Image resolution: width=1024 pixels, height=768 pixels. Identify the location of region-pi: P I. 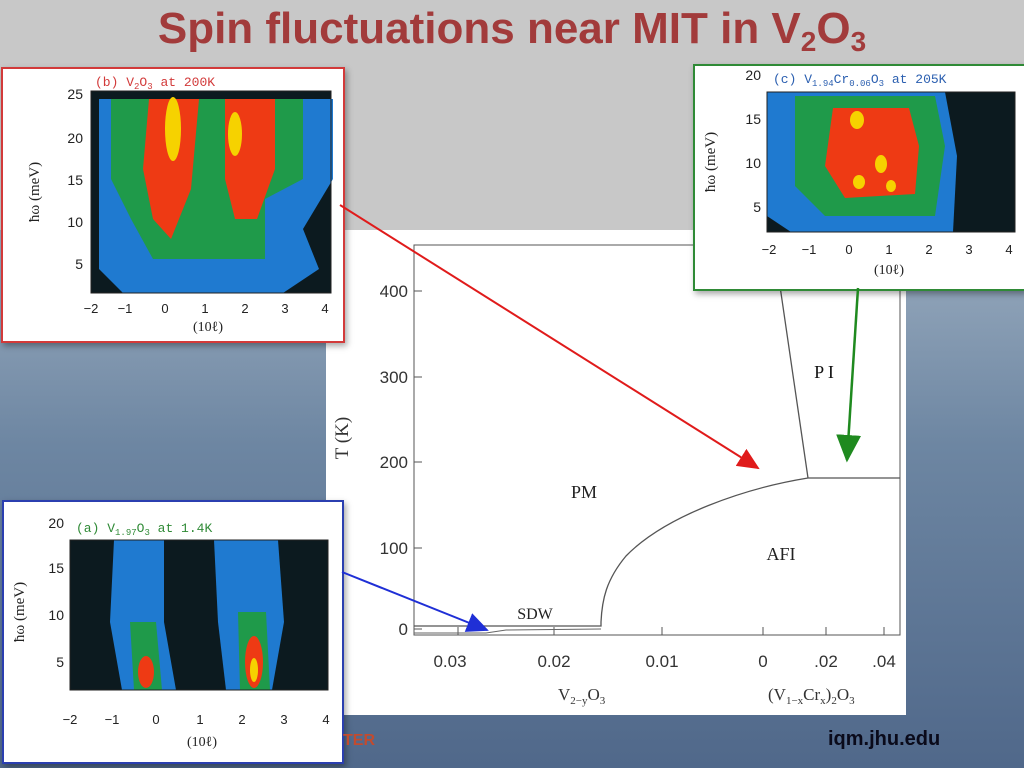
(824, 372).